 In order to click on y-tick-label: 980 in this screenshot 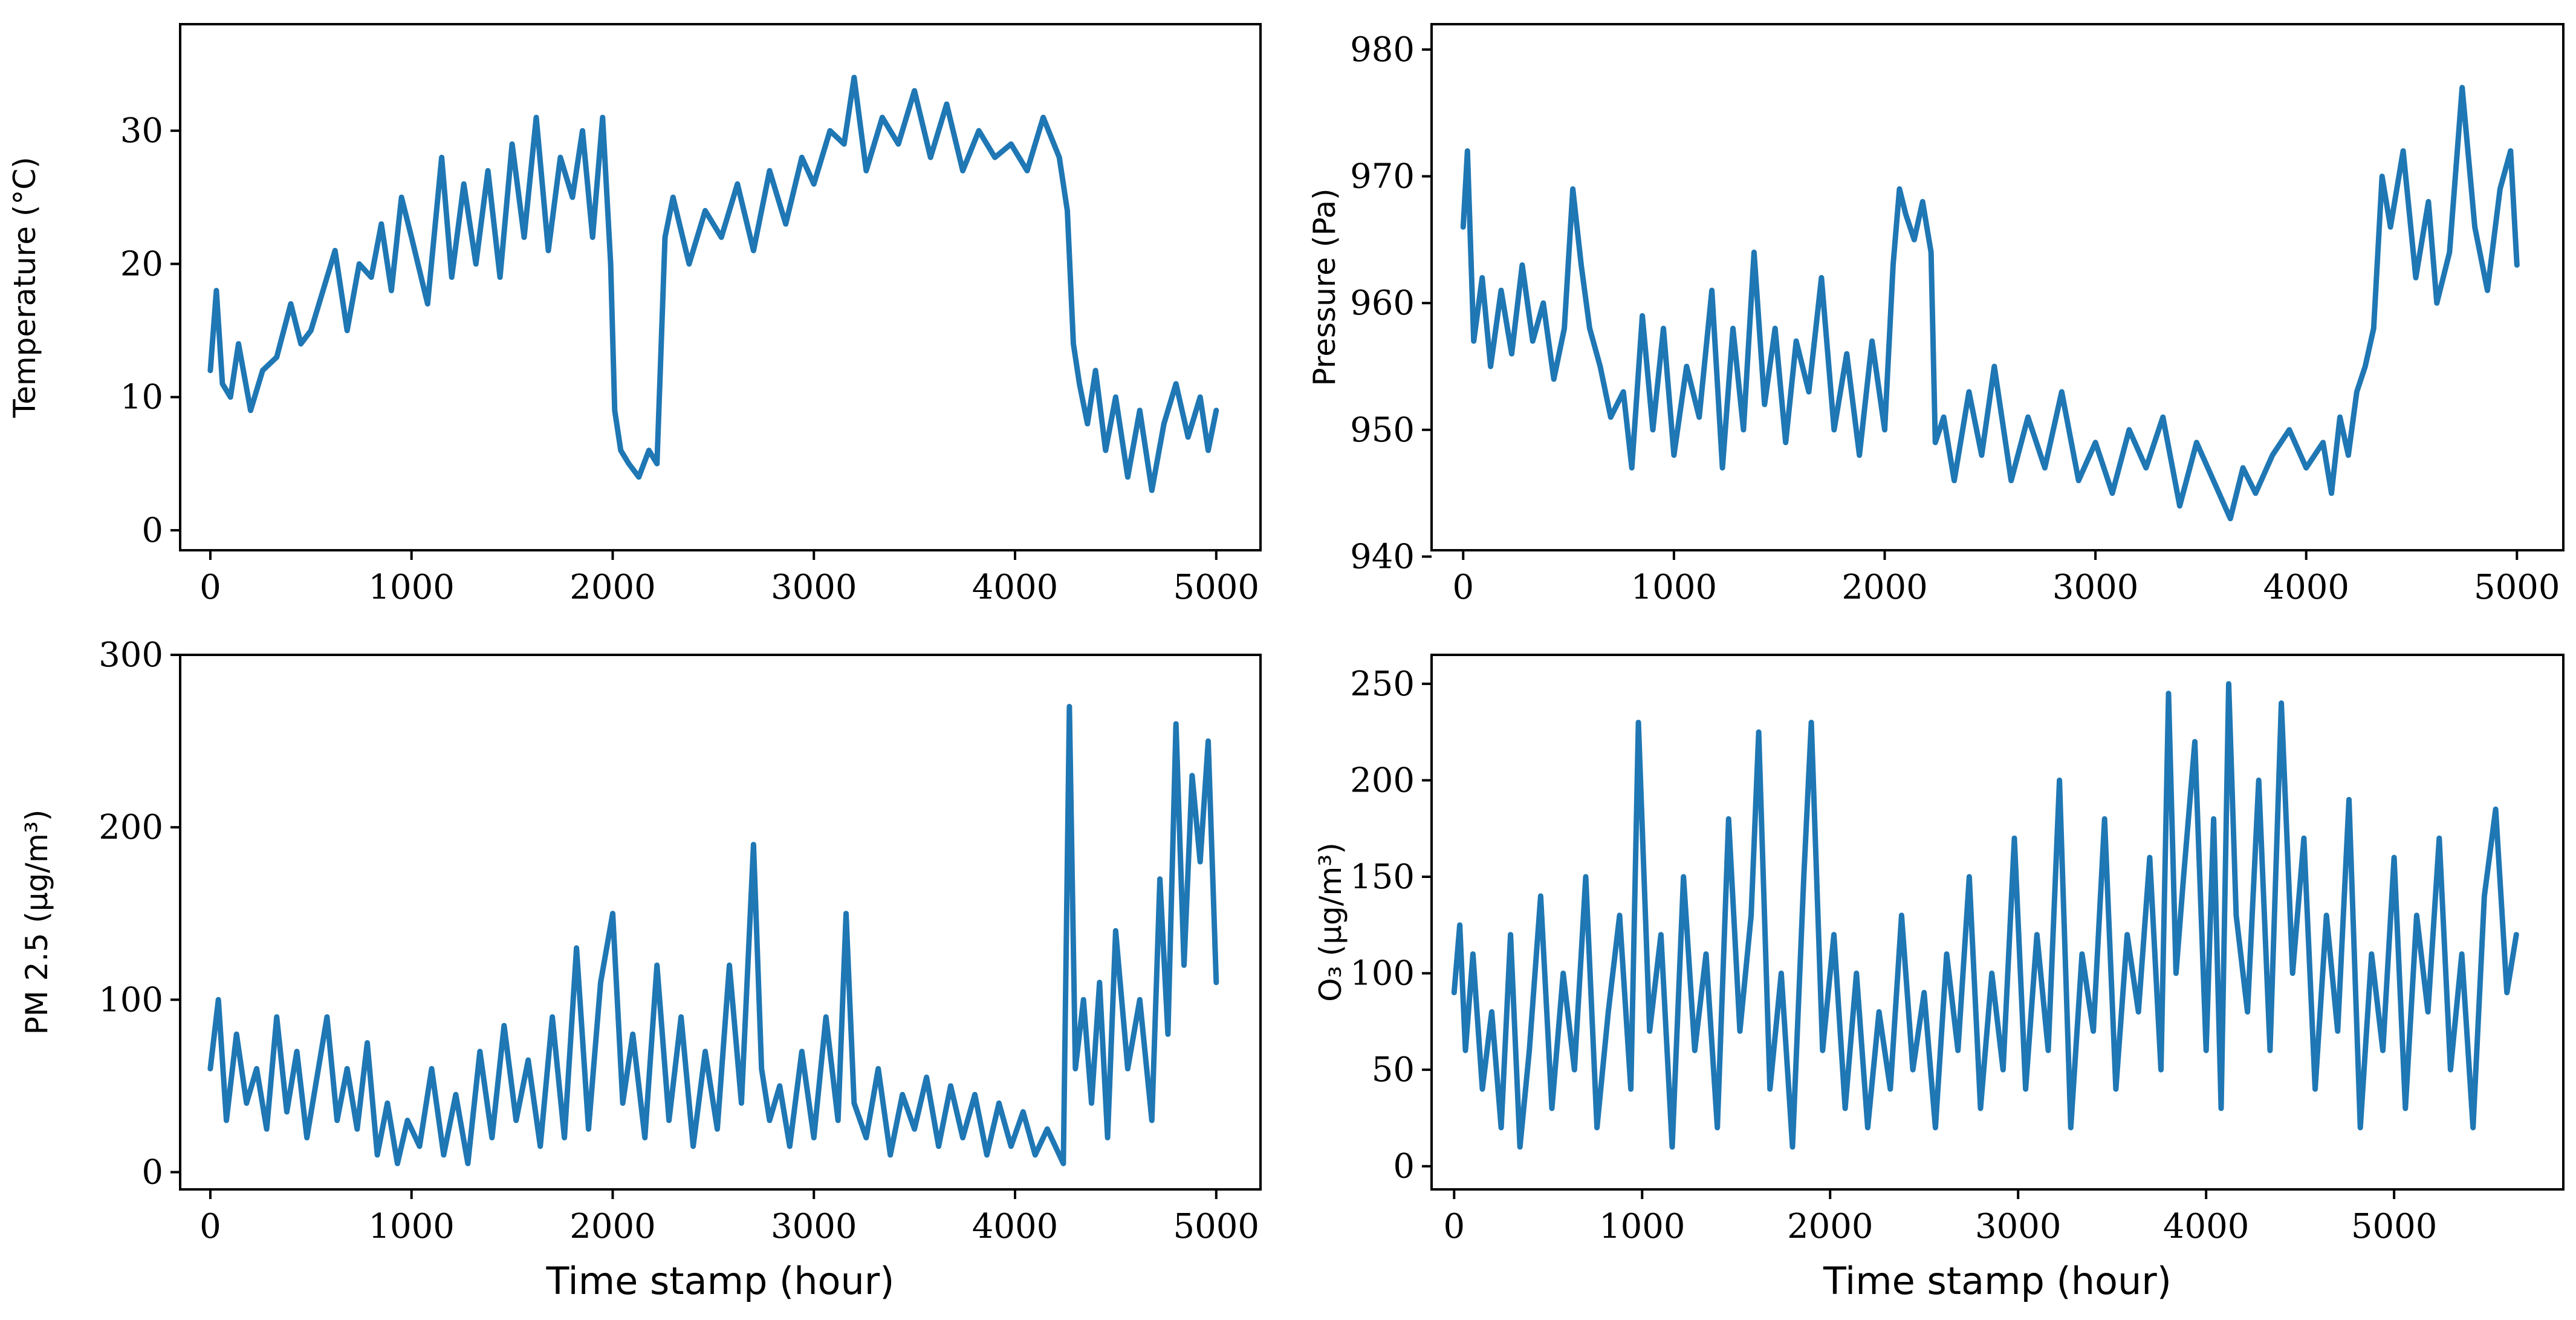, I will do `click(1383, 50)`.